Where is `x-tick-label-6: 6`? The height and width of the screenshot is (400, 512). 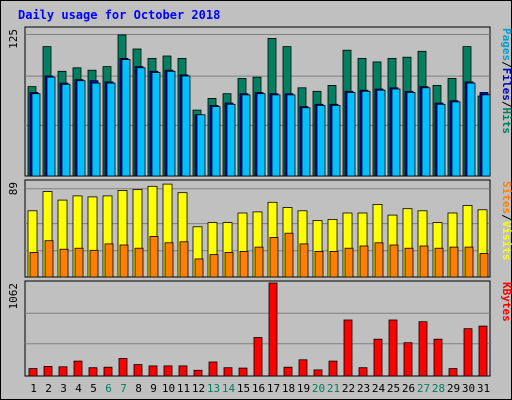 x-tick-label-6: 6 is located at coordinates (108, 388).